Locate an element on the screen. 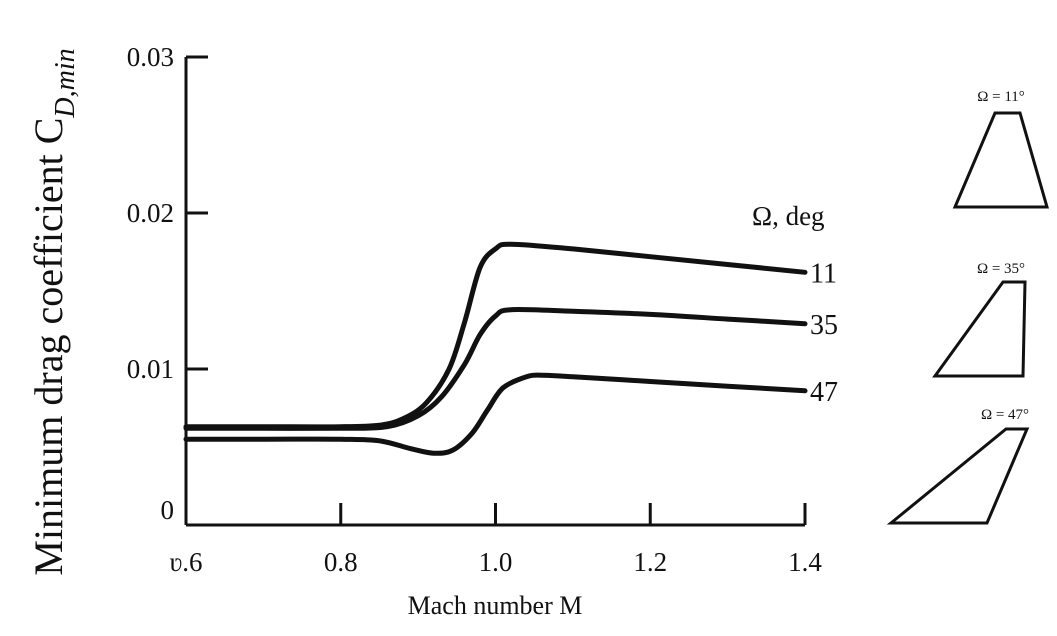  series-label-47: 47 is located at coordinates (824, 392).